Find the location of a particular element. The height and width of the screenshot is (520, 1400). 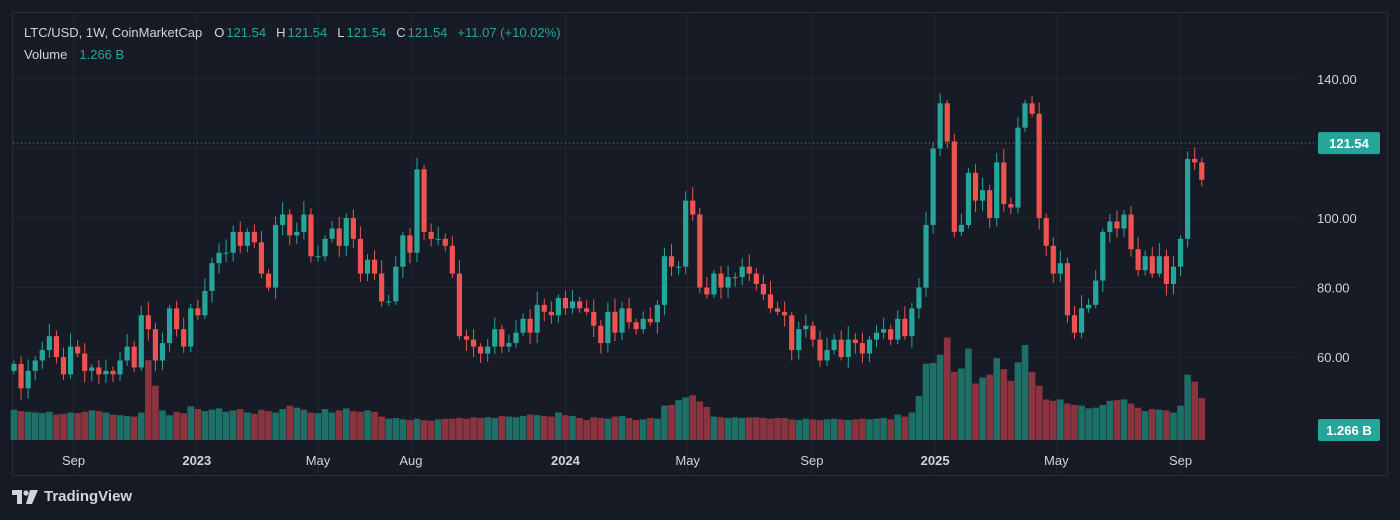

high-value: 121.54 is located at coordinates (307, 32).